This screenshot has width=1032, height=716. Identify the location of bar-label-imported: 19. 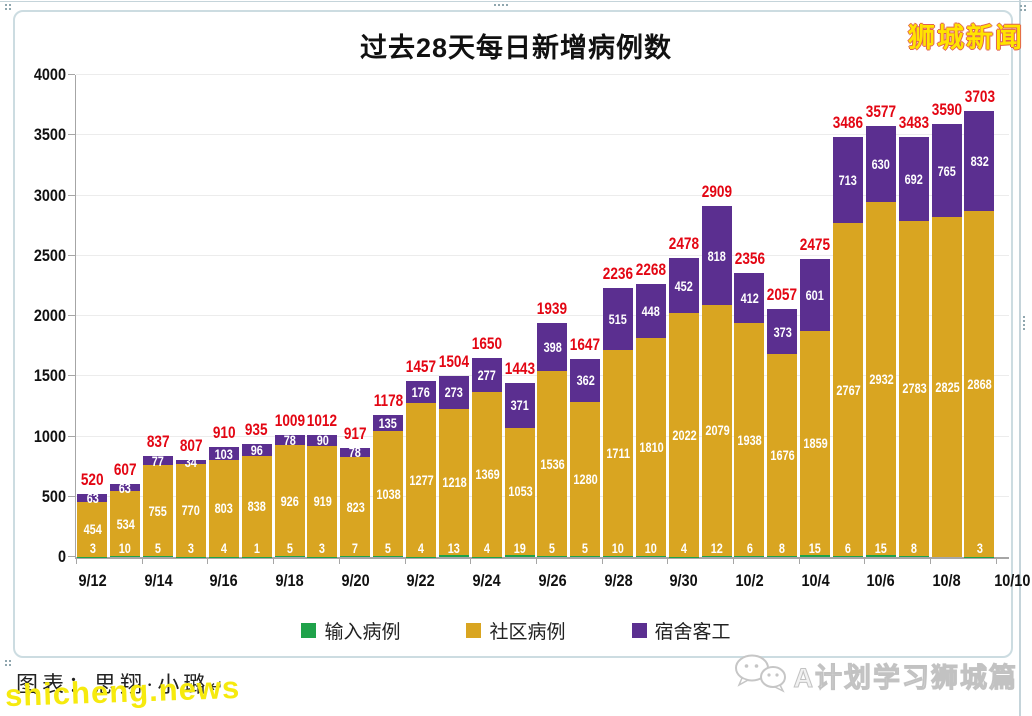
(519, 548).